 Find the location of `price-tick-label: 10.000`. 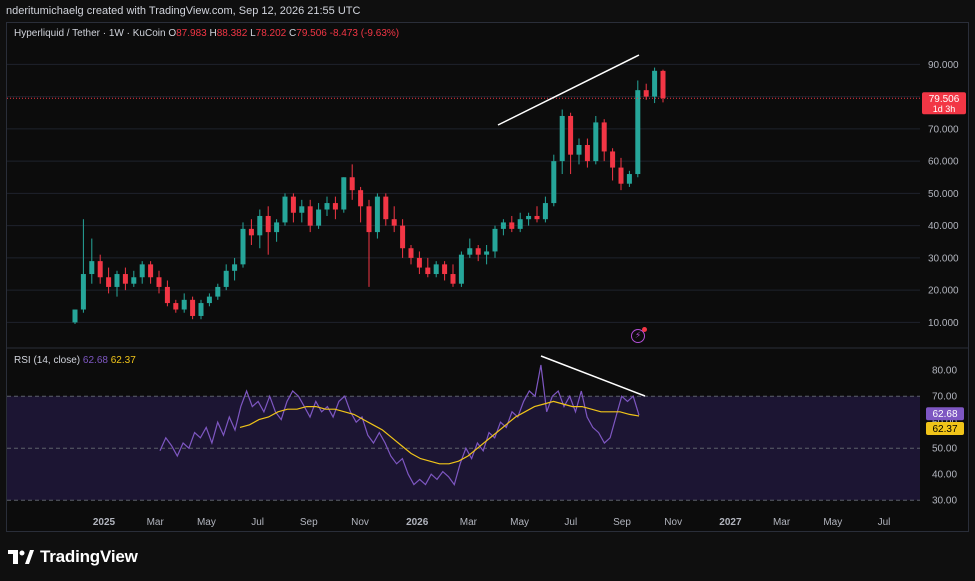

price-tick-label: 10.000 is located at coordinates (943, 323).